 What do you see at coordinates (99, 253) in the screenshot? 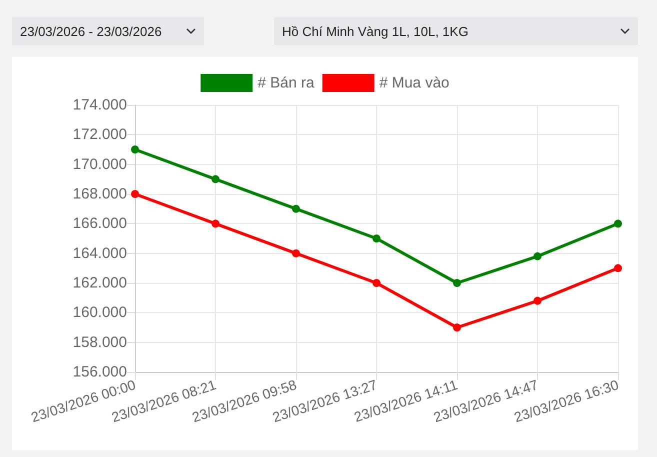
I see `y-tick-label: 164.000` at bounding box center [99, 253].